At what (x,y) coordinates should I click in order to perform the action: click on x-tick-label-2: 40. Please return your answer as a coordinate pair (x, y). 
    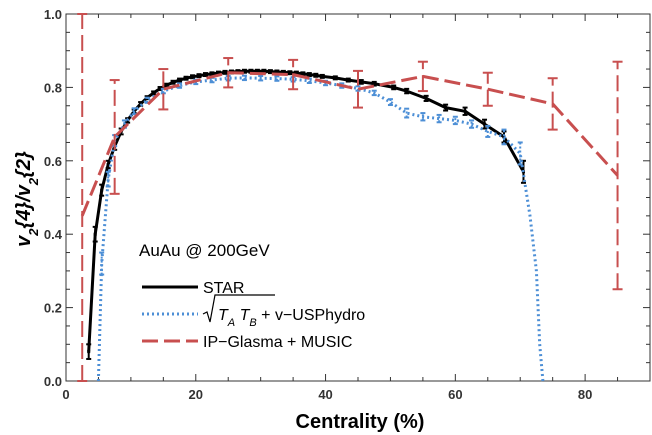
    Looking at the image, I should click on (325, 394).